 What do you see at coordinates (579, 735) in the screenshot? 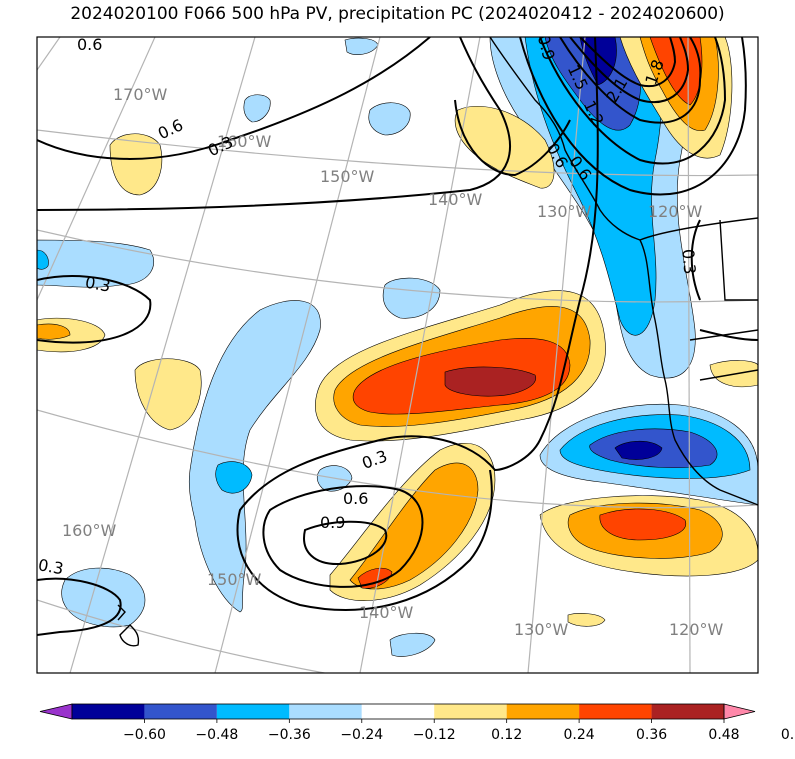
I see `colorbar-tick-label: 0.24` at bounding box center [579, 735].